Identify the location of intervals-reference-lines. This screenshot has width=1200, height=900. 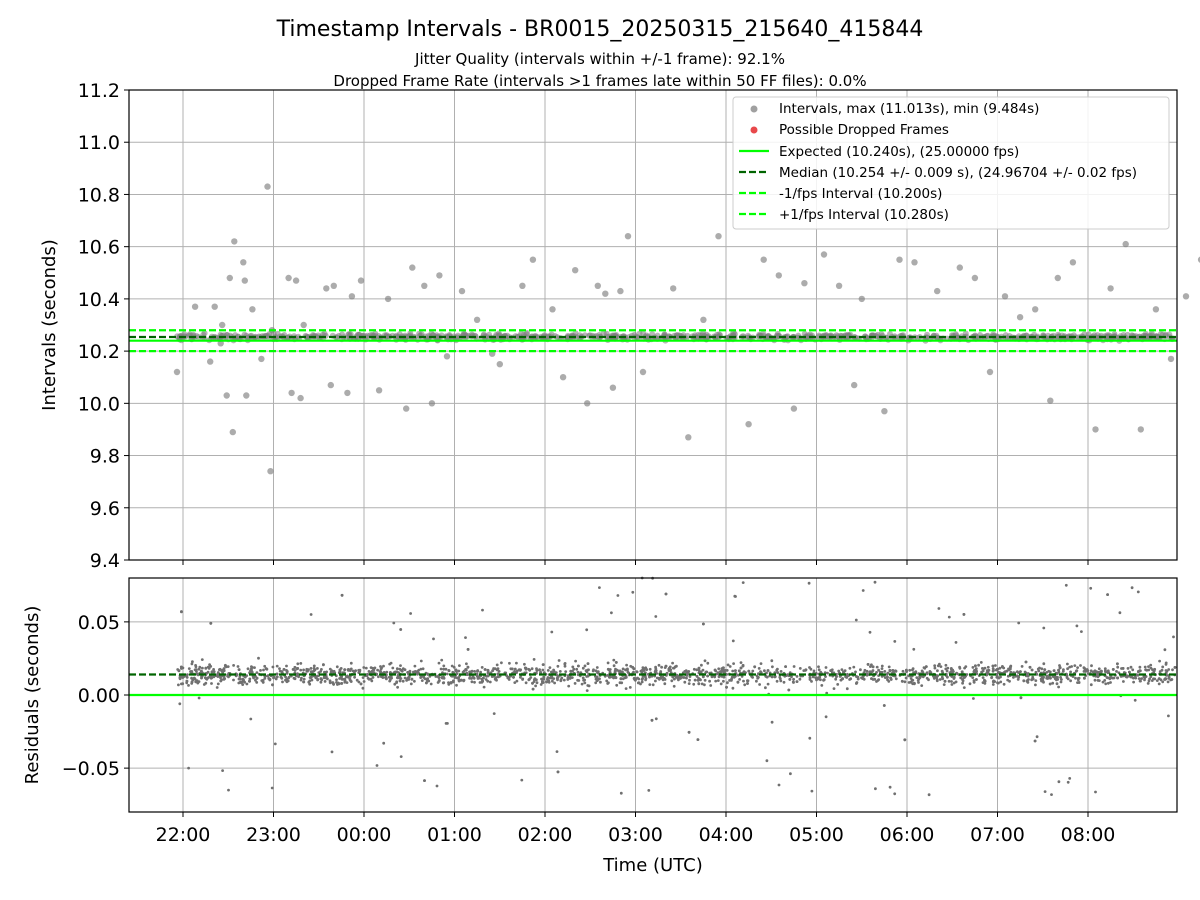
(653, 341).